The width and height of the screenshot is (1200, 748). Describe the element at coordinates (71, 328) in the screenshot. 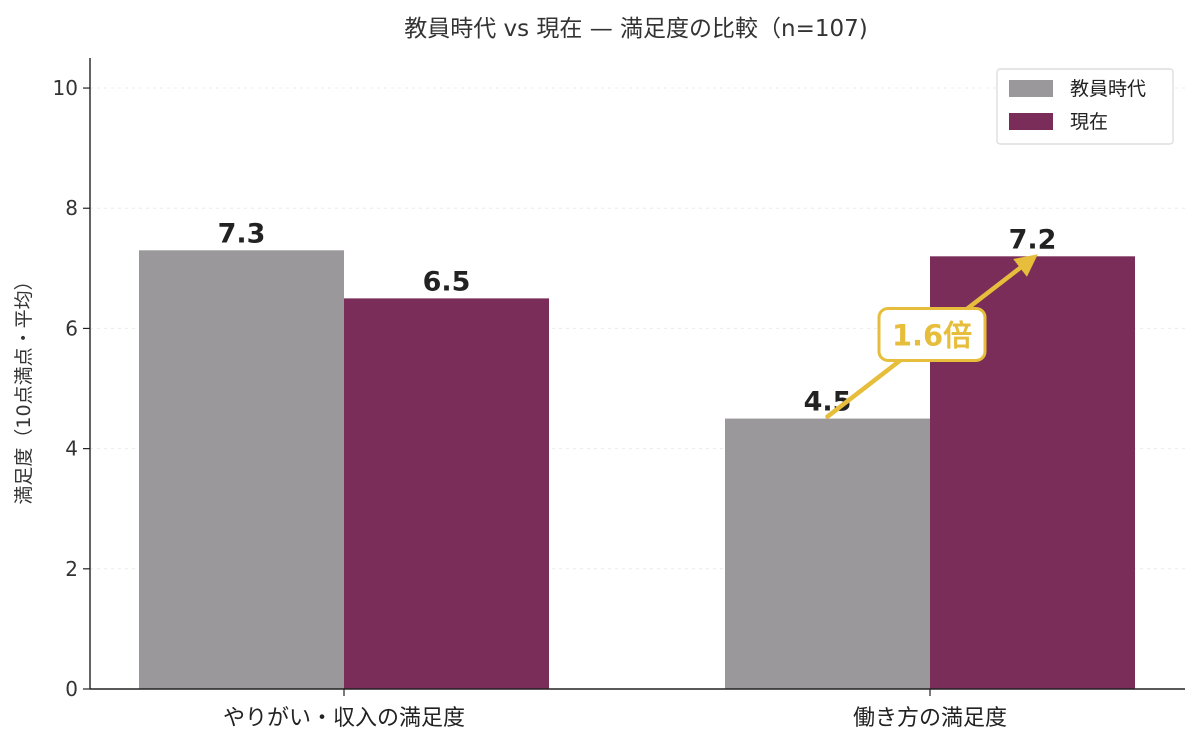

I see `y-tick-label: 6` at that location.